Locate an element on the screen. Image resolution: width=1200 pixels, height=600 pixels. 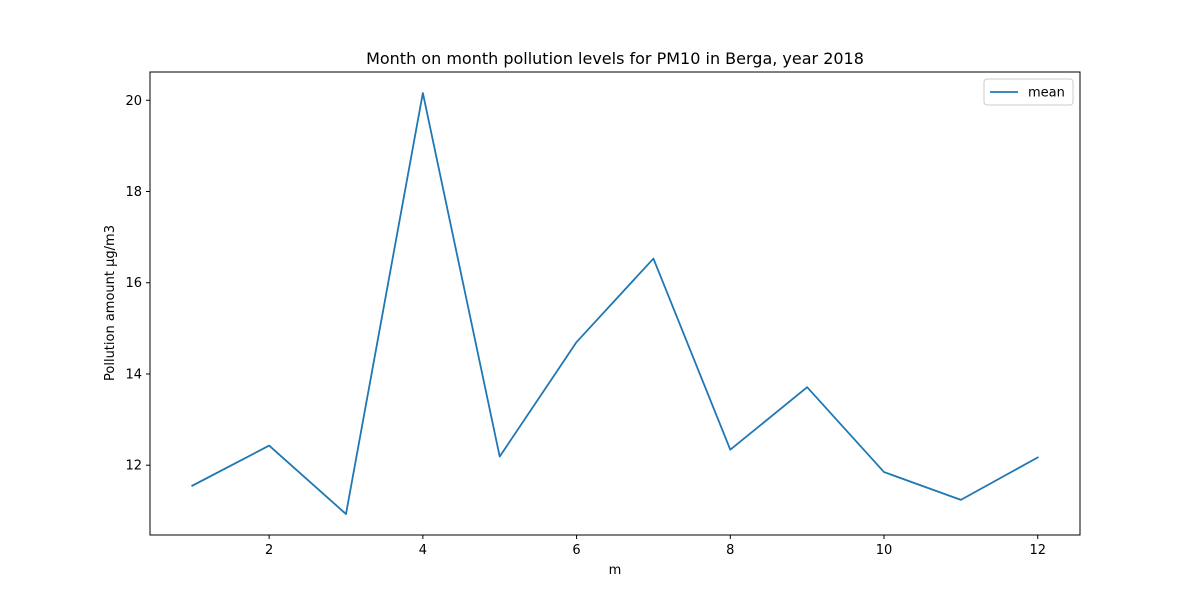
legend-box is located at coordinates (1028, 92).